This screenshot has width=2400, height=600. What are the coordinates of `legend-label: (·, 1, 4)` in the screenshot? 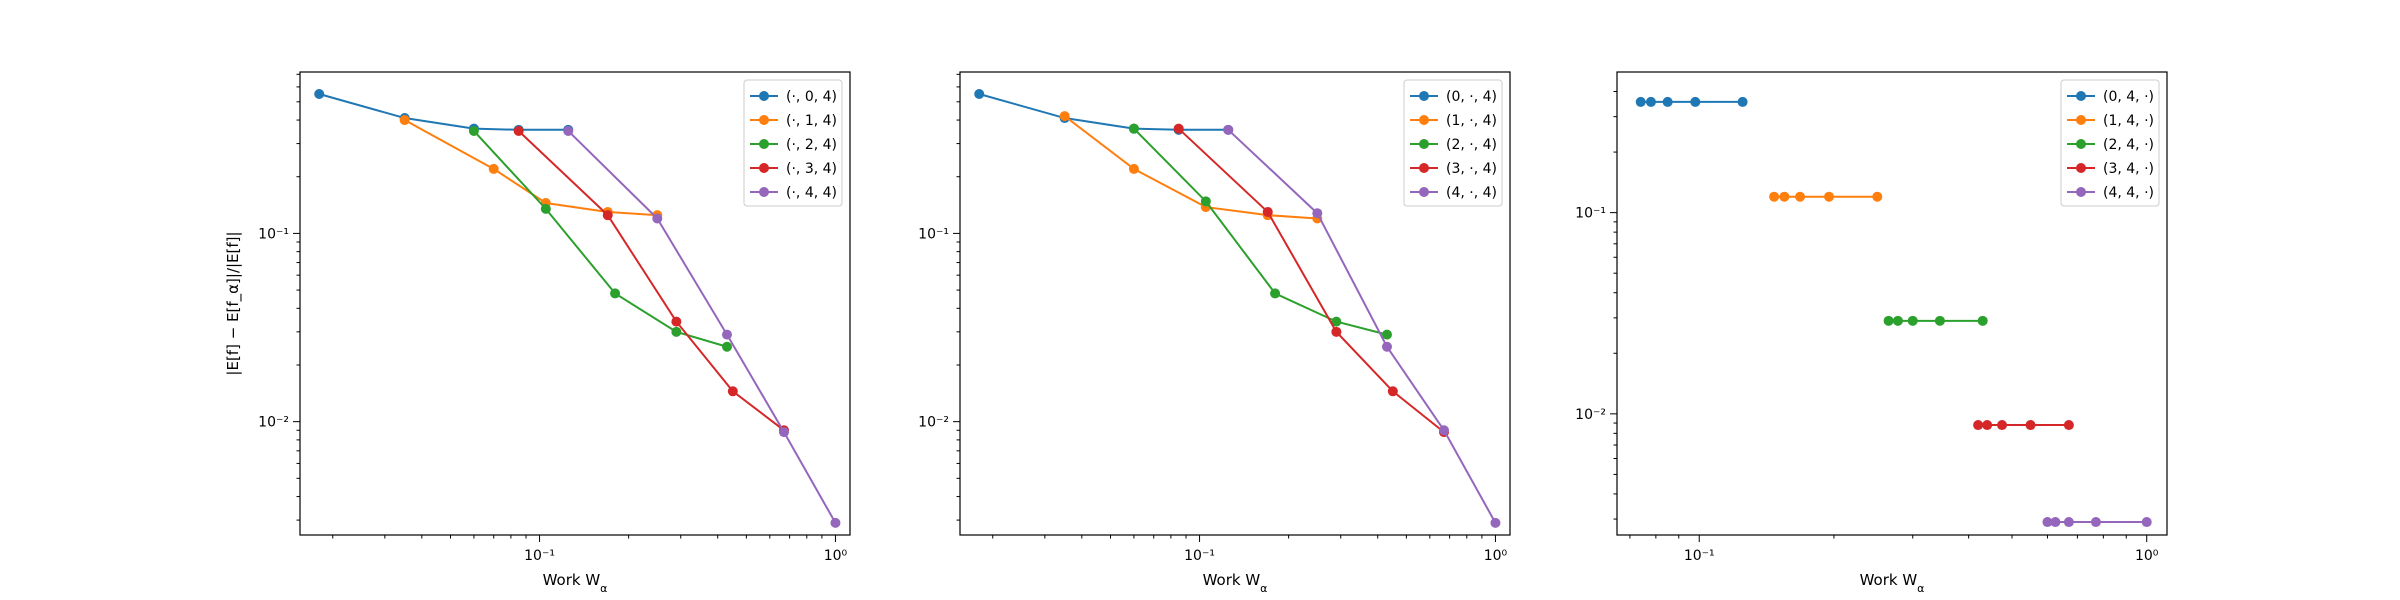 It's located at (811, 121).